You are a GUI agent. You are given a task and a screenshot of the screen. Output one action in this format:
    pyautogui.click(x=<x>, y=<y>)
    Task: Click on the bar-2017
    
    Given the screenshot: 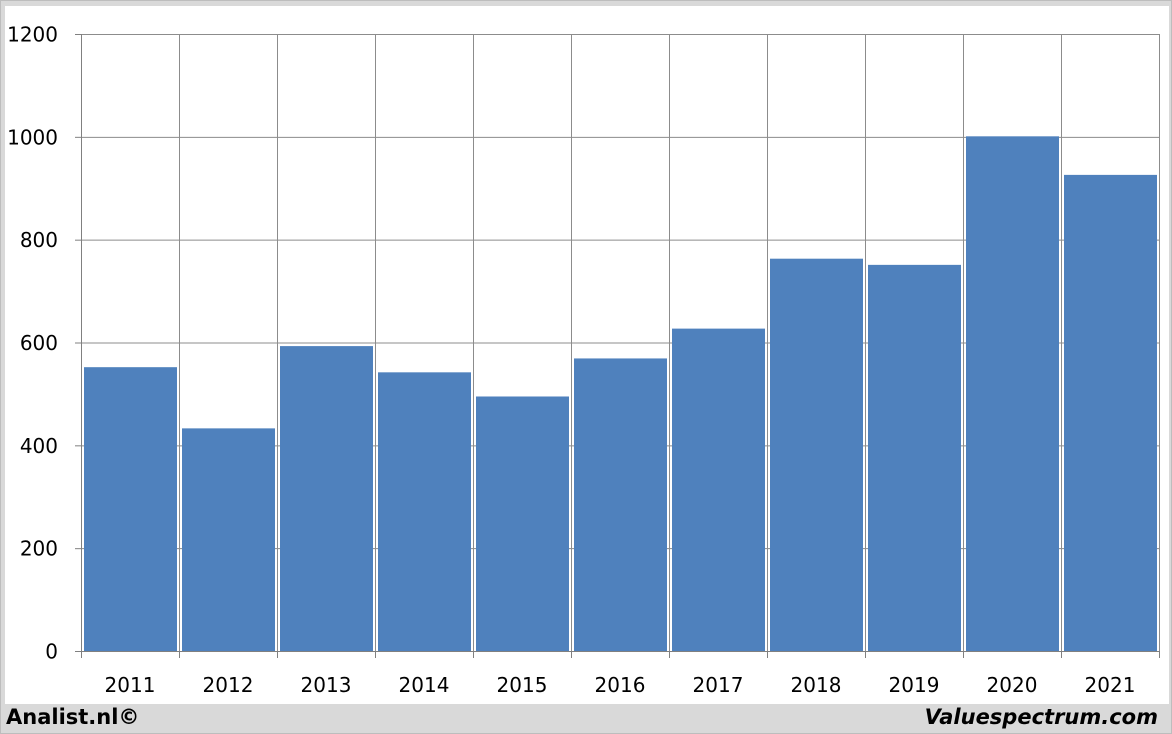 What is the action you would take?
    pyautogui.click(x=718, y=489)
    